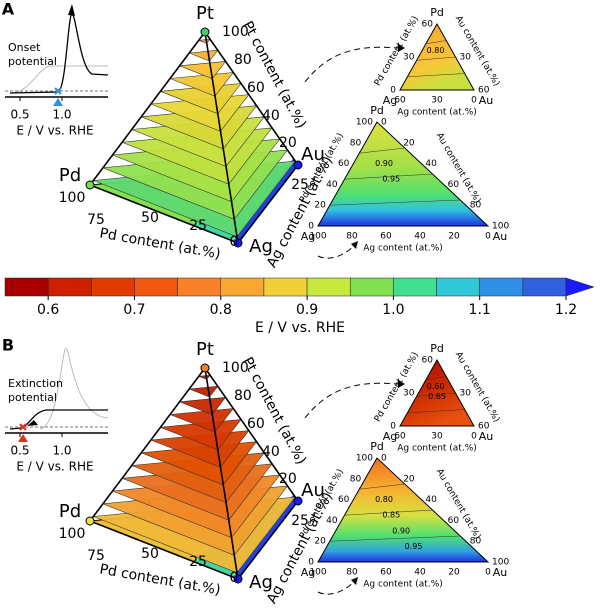 The image size is (600, 612). Describe the element at coordinates (58, 91) in the screenshot. I see `inset-cross` at that location.